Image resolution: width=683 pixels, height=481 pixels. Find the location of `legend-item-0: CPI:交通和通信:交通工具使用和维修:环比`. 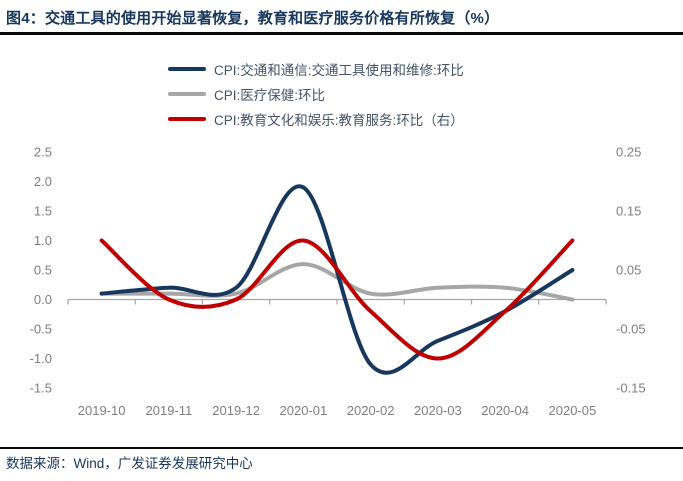

legend-item-0: CPI:交通和通信:交通工具使用和维修:环比 is located at coordinates (316, 69).